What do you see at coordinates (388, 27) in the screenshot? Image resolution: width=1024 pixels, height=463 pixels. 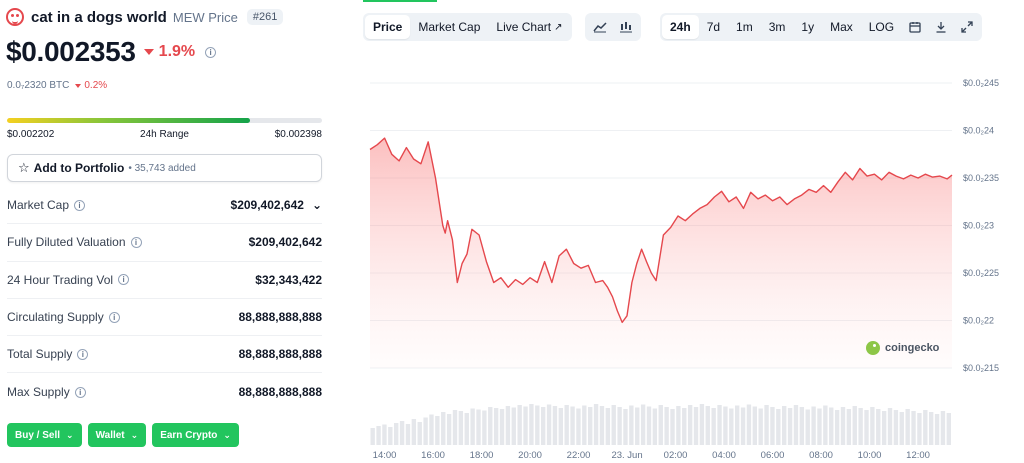 I see `tab-price: Price` at bounding box center [388, 27].